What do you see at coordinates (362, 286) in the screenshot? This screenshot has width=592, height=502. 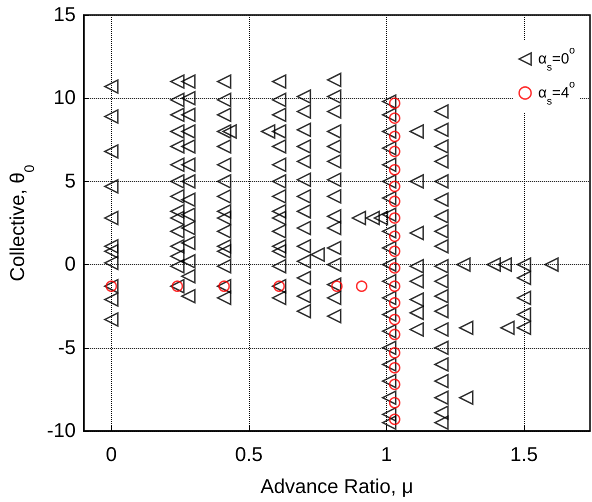 I see `point` at bounding box center [362, 286].